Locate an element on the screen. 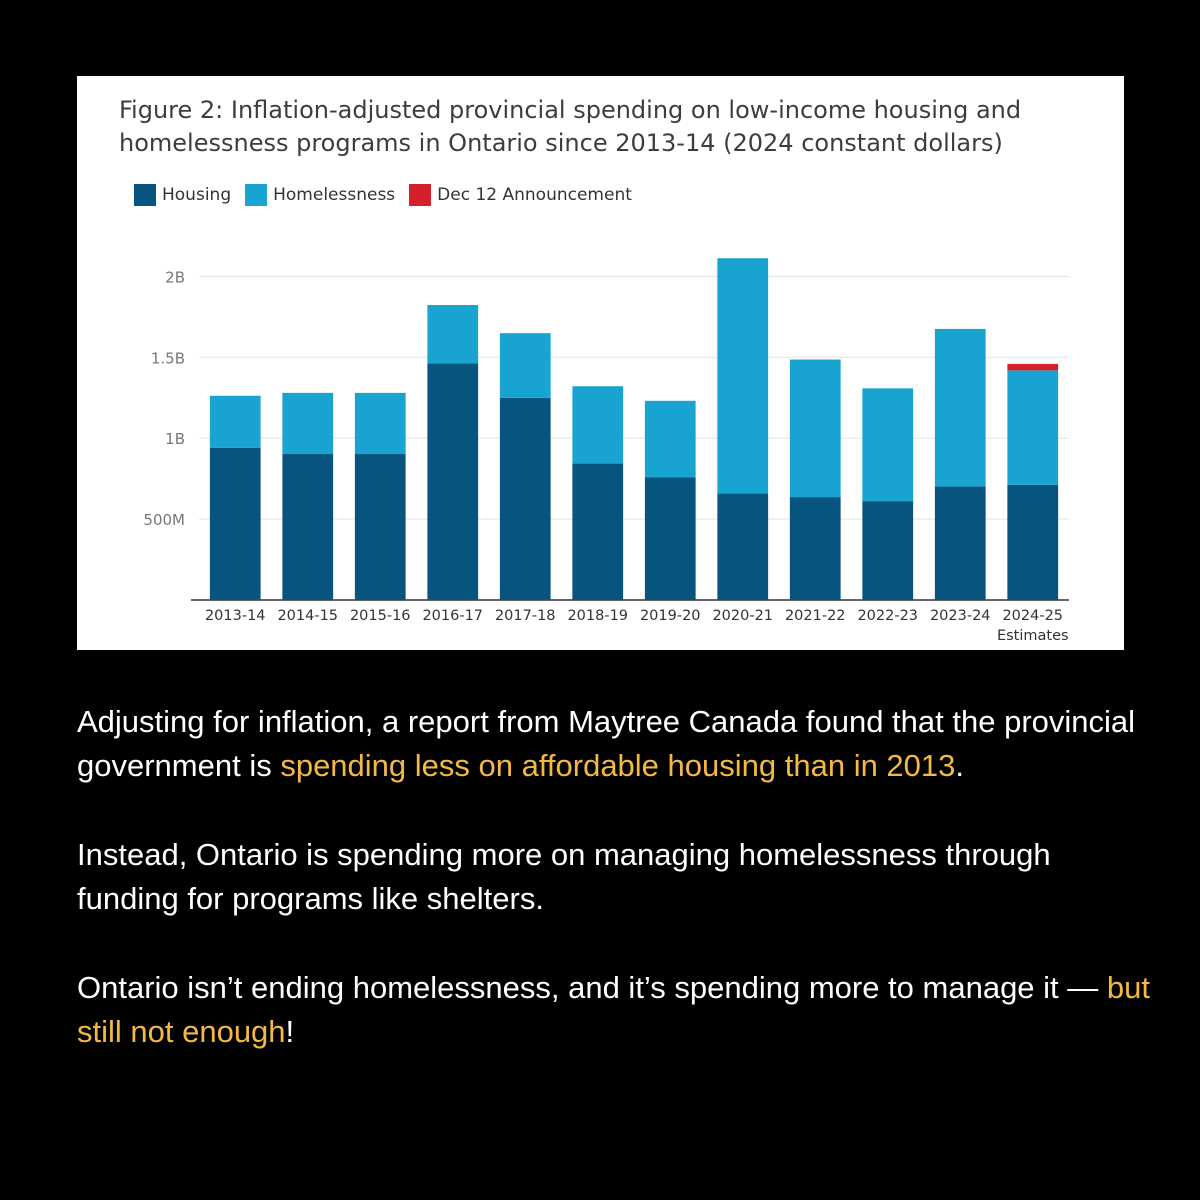  x-tick-label: 2013-14 is located at coordinates (235, 616).